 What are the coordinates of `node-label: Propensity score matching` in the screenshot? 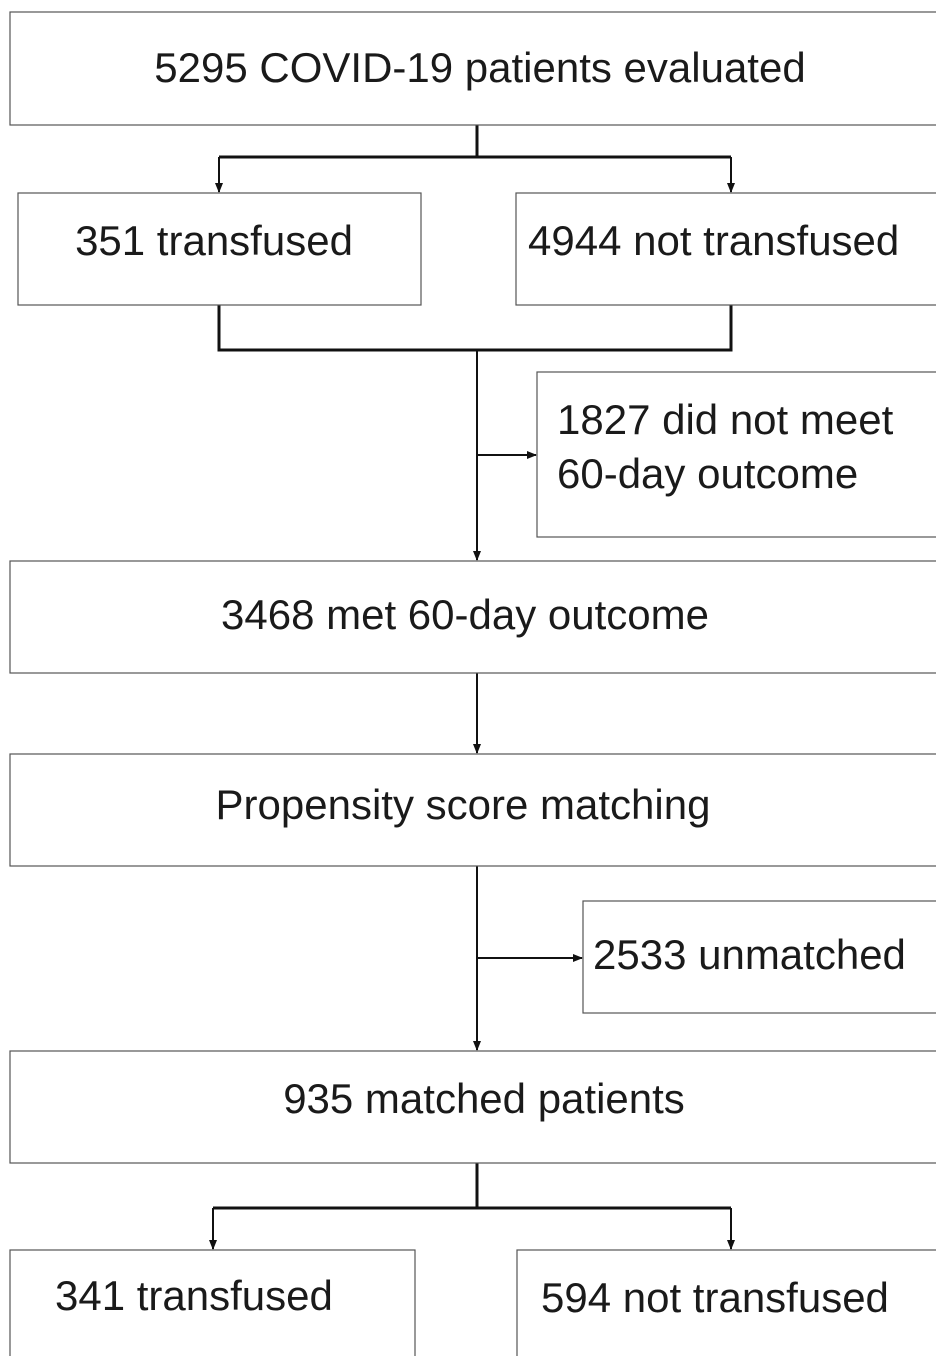 It's located at (463, 804).